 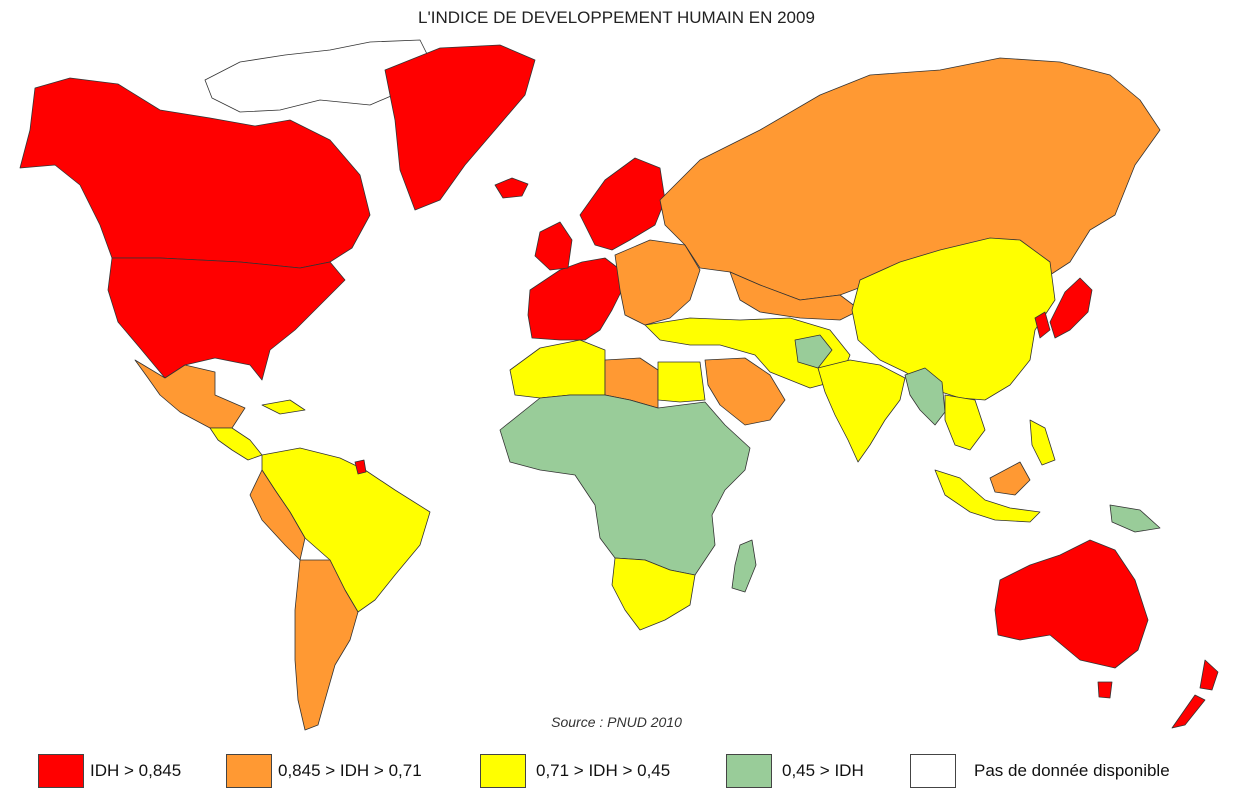 What do you see at coordinates (965, 422) in the screenshot?
I see `region-southeast-asia` at bounding box center [965, 422].